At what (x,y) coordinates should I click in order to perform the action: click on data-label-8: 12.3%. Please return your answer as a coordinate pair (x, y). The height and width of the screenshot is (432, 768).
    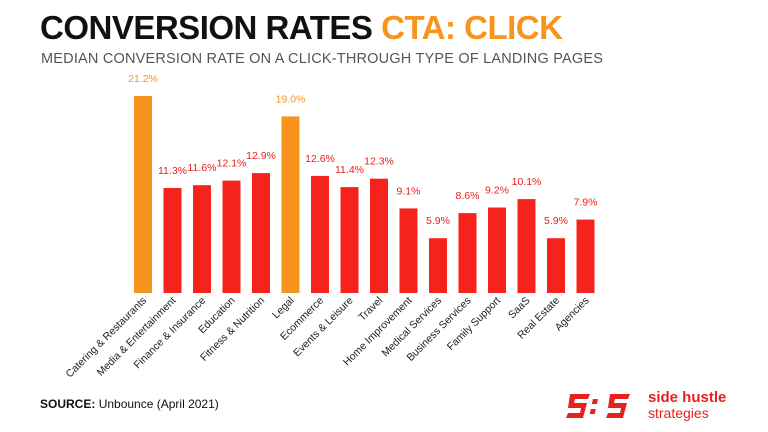
    Looking at the image, I should click on (379, 162).